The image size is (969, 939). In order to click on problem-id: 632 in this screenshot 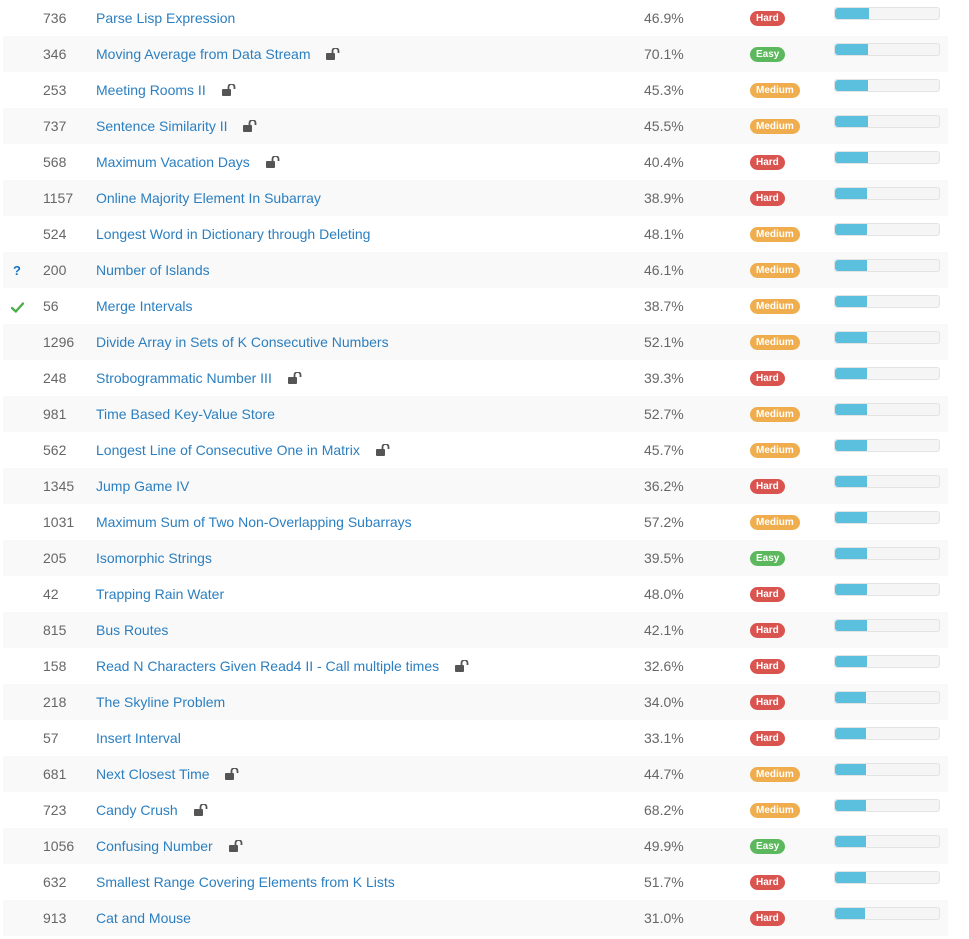, I will do `click(55, 882)`.